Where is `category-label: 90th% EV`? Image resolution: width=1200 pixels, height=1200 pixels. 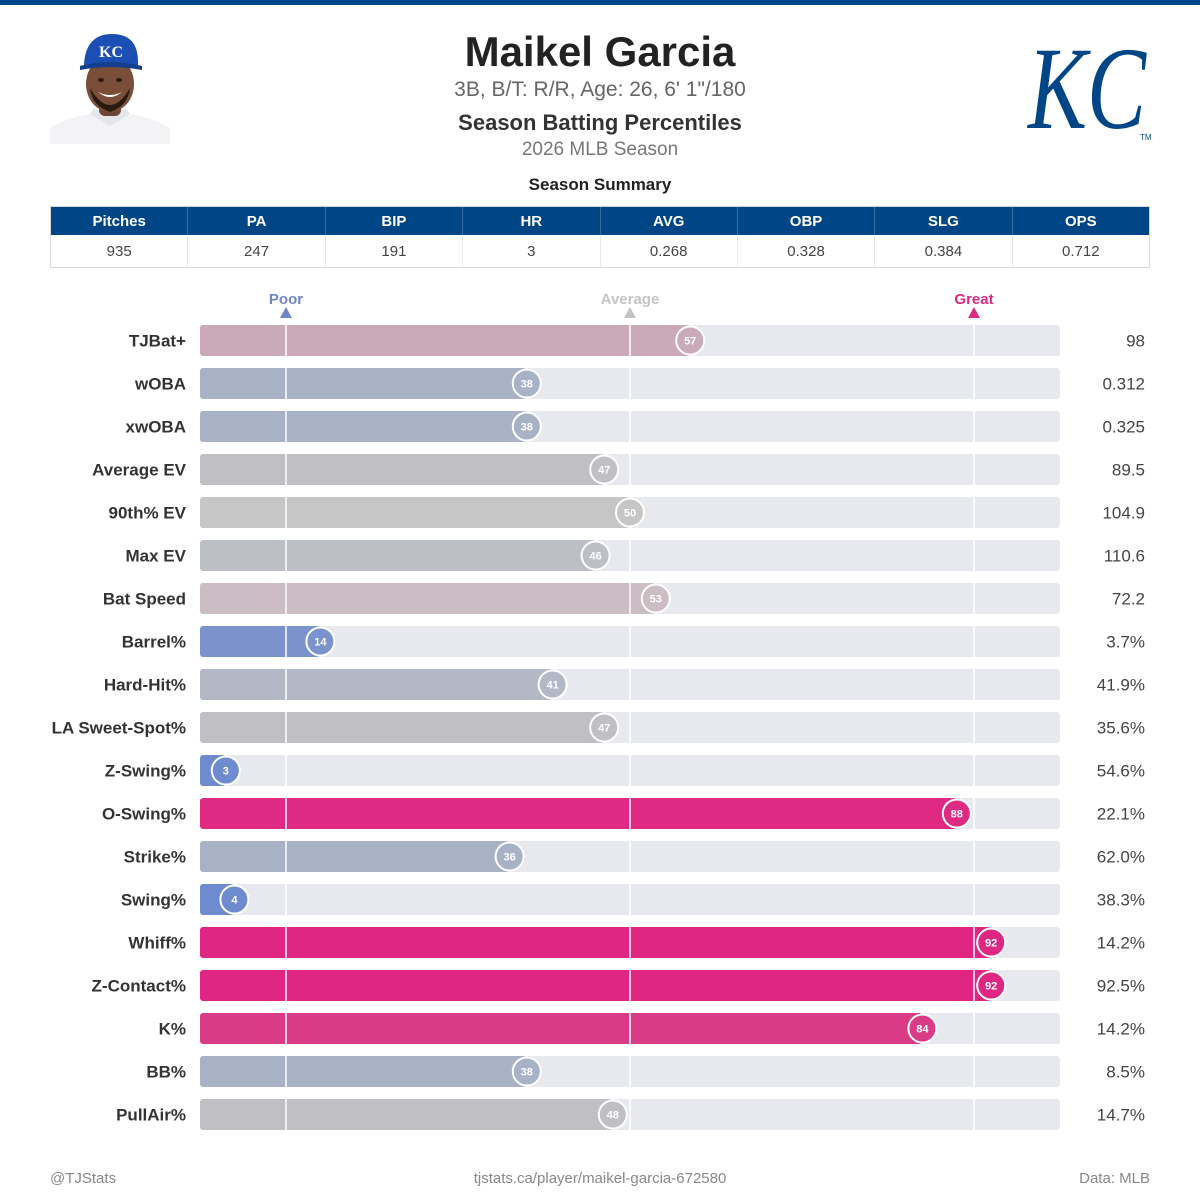
category-label: 90th% EV is located at coordinates (148, 513).